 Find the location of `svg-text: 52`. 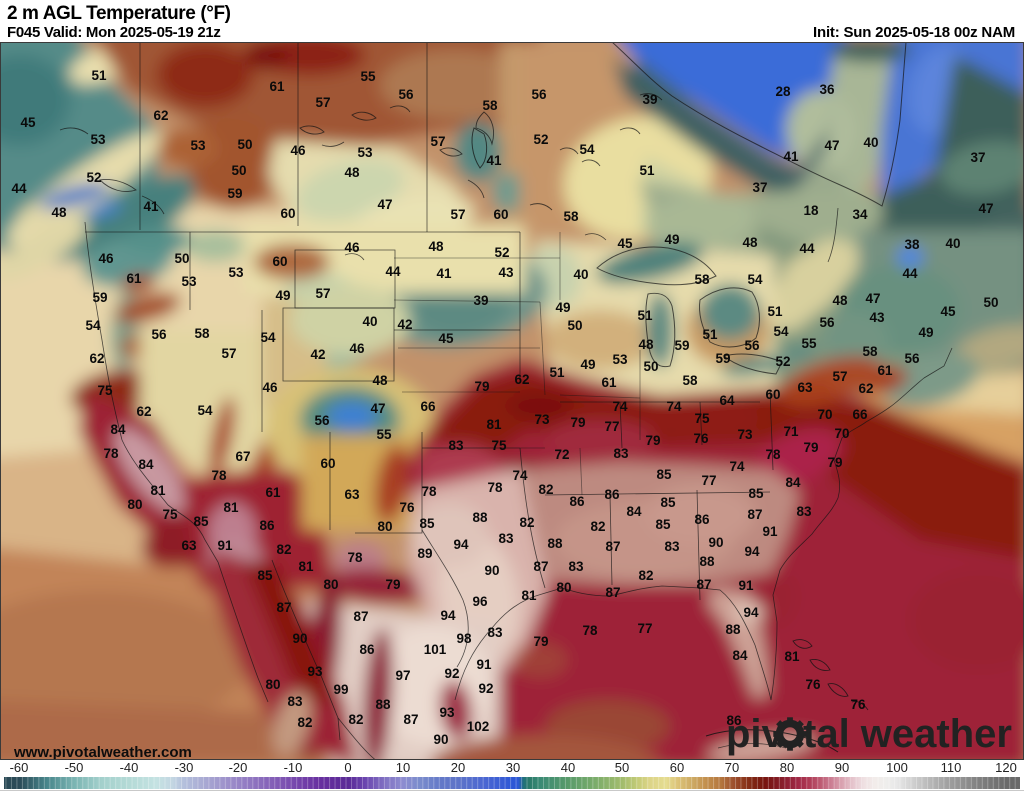

svg-text: 52 is located at coordinates (782, 361).